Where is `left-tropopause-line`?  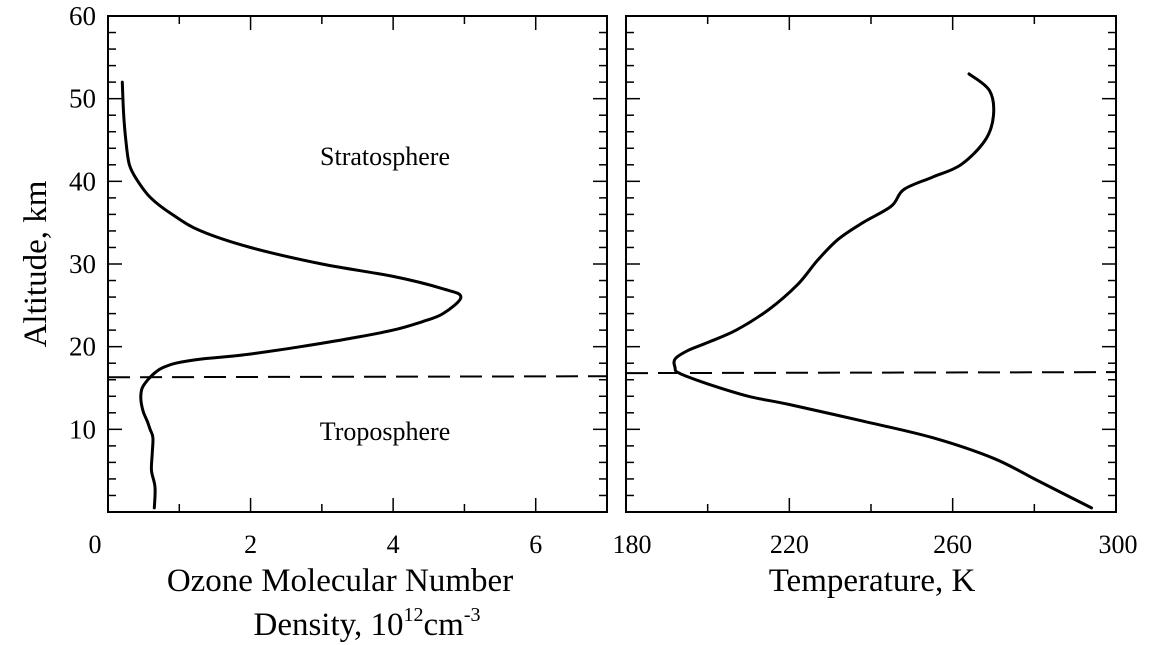
left-tropopause-line is located at coordinates (357, 377).